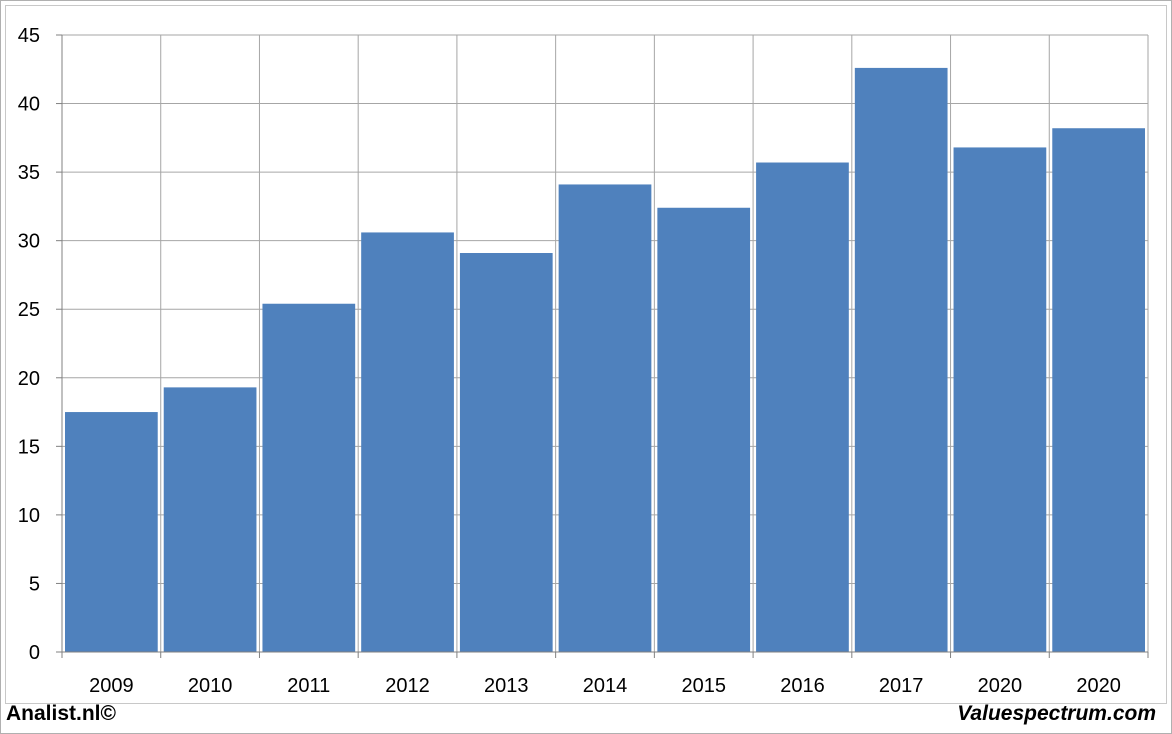  I want to click on x-tick-label-9: 2020, so click(1000, 686).